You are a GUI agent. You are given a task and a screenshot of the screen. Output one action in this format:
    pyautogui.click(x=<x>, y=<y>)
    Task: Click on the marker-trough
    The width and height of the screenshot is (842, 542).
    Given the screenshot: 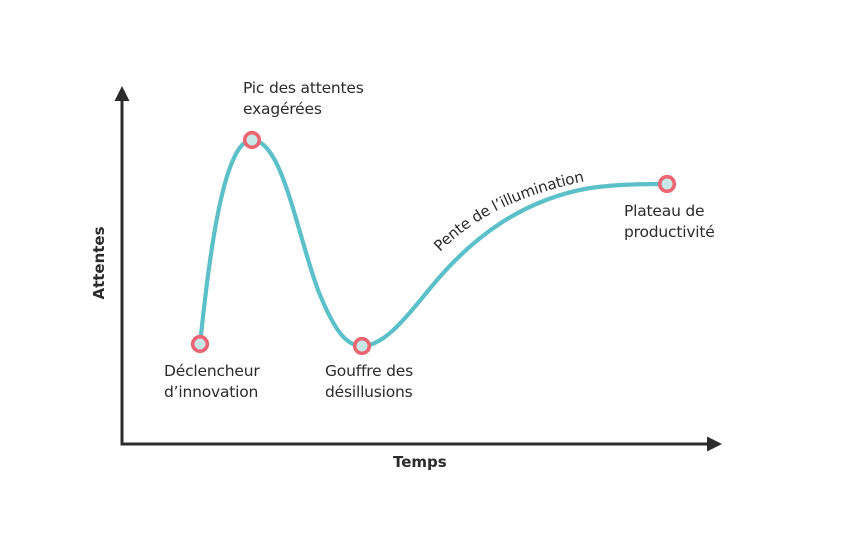 What is the action you would take?
    pyautogui.click(x=362, y=346)
    